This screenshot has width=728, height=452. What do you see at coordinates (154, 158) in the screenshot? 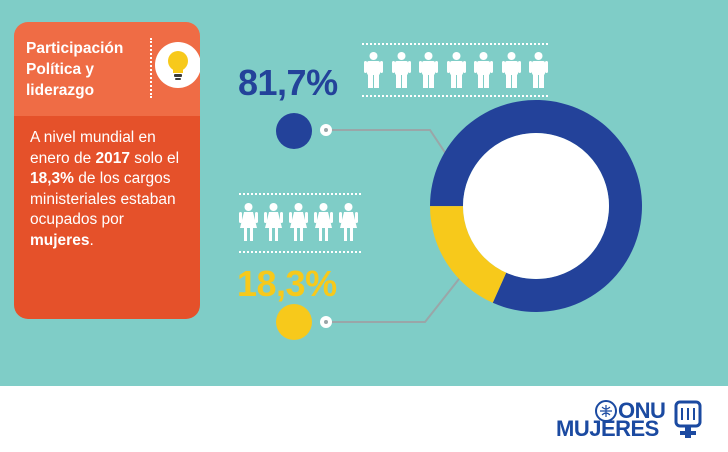
I see `text-part: solo el` at bounding box center [154, 158].